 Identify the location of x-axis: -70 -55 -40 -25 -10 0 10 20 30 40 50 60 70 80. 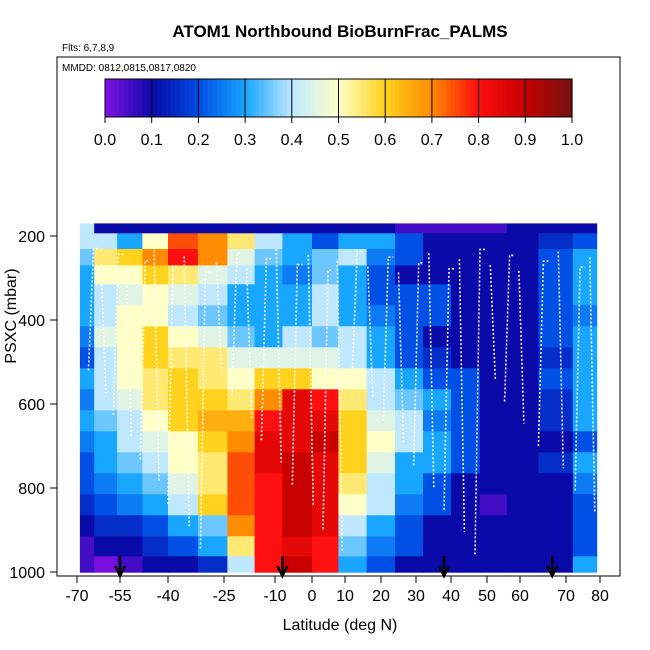
(337, 590).